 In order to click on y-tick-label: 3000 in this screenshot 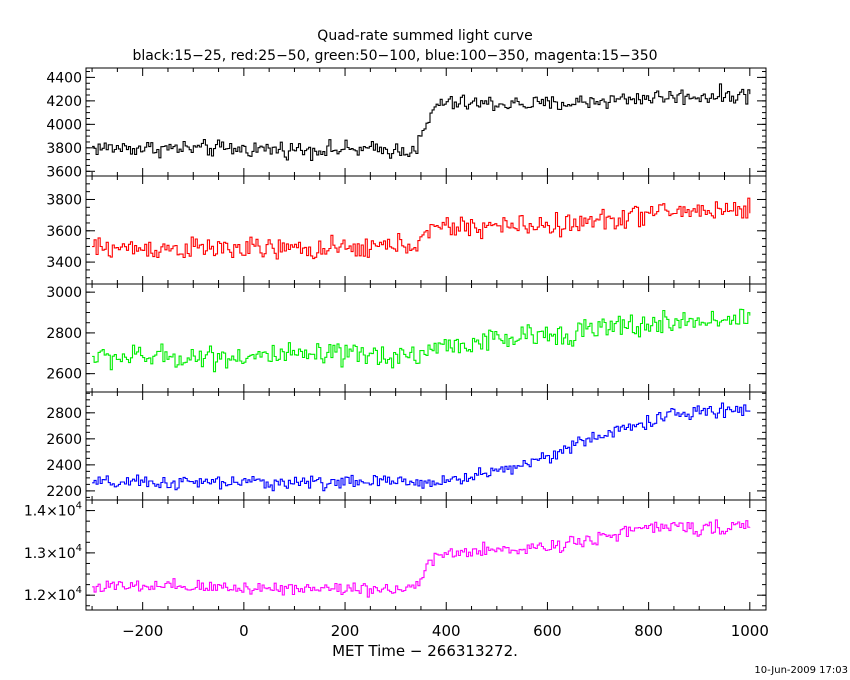, I will do `click(64, 293)`.